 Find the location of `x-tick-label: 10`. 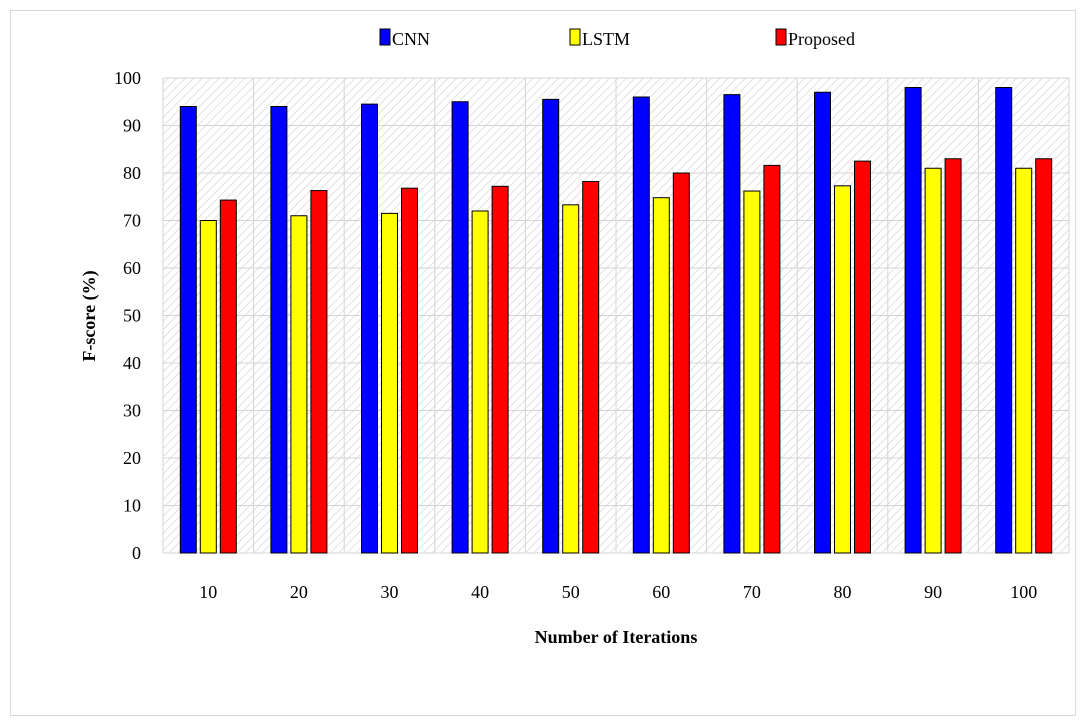

x-tick-label: 10 is located at coordinates (208, 592).